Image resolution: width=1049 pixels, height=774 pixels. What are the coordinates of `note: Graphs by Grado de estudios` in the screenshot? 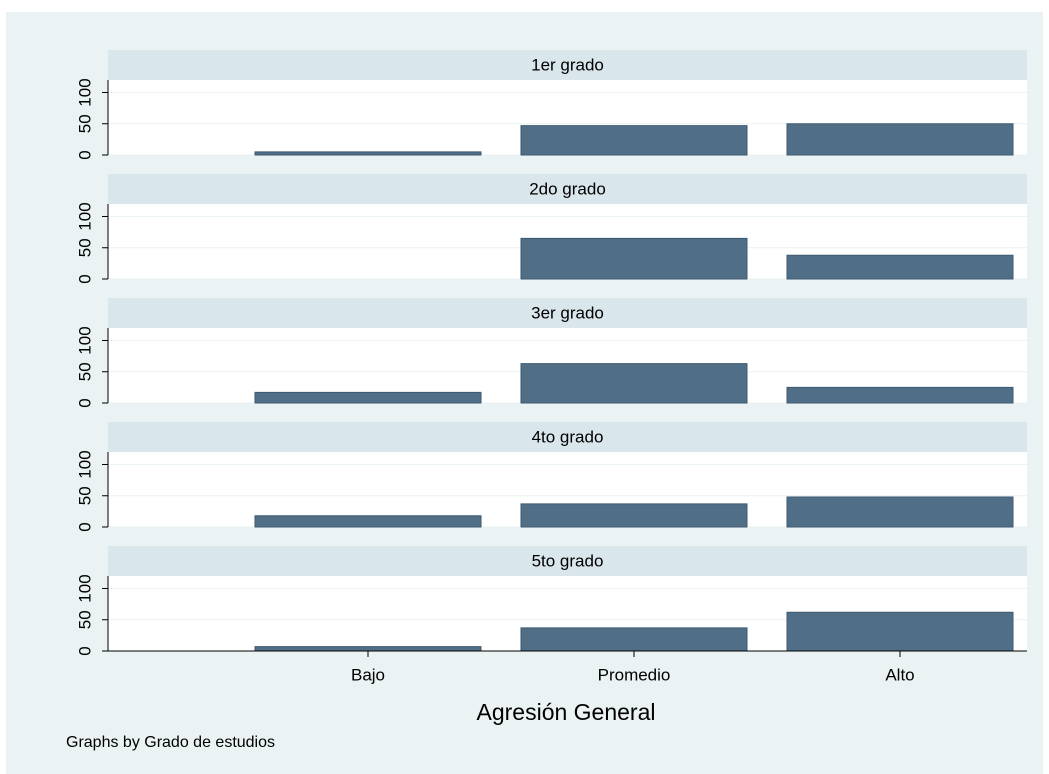 It's located at (170, 742).